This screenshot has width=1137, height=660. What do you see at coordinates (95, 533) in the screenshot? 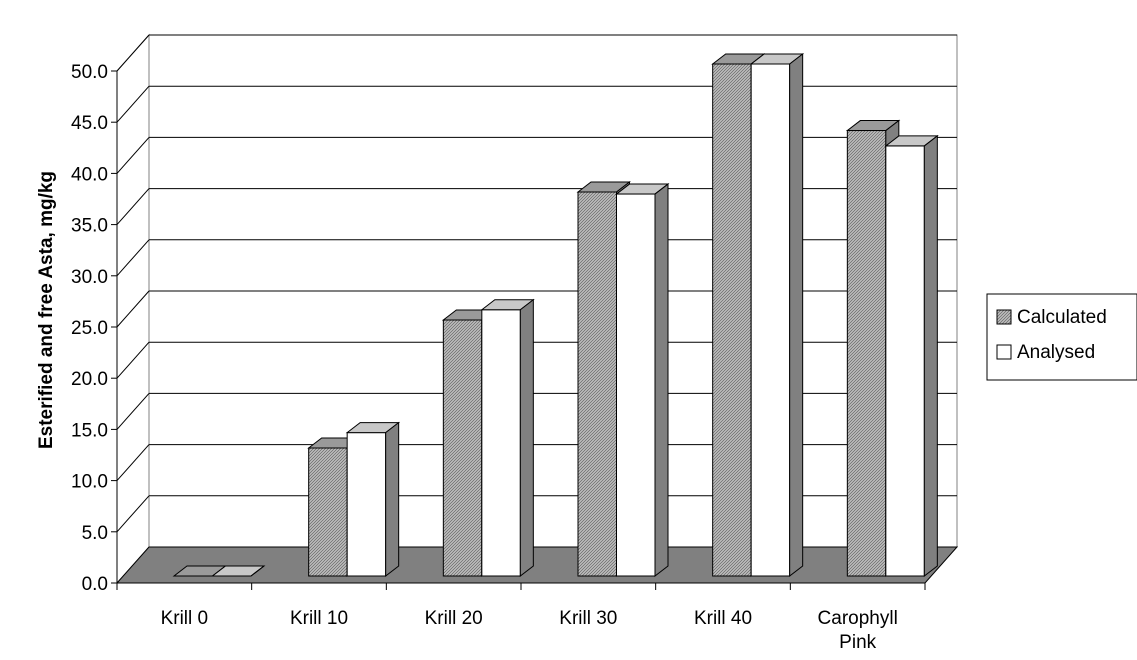
I see `y-tick-label: 5.0` at bounding box center [95, 533].